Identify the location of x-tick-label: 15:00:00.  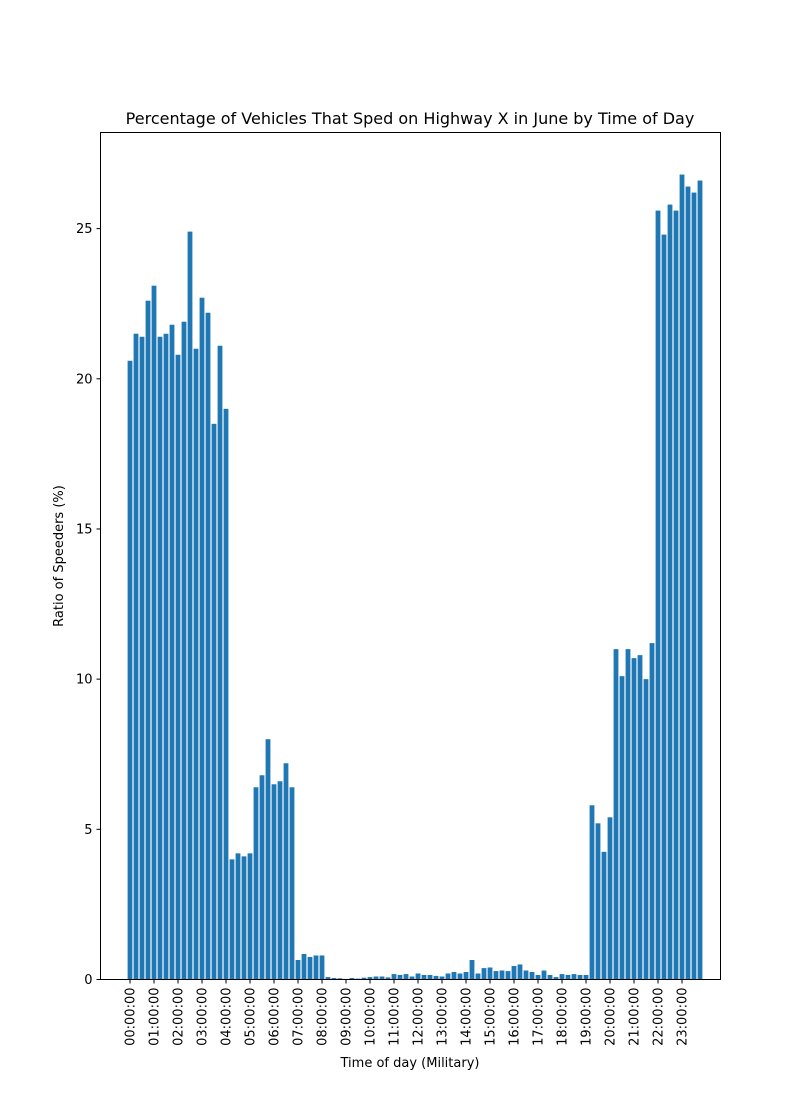
(491, 1017).